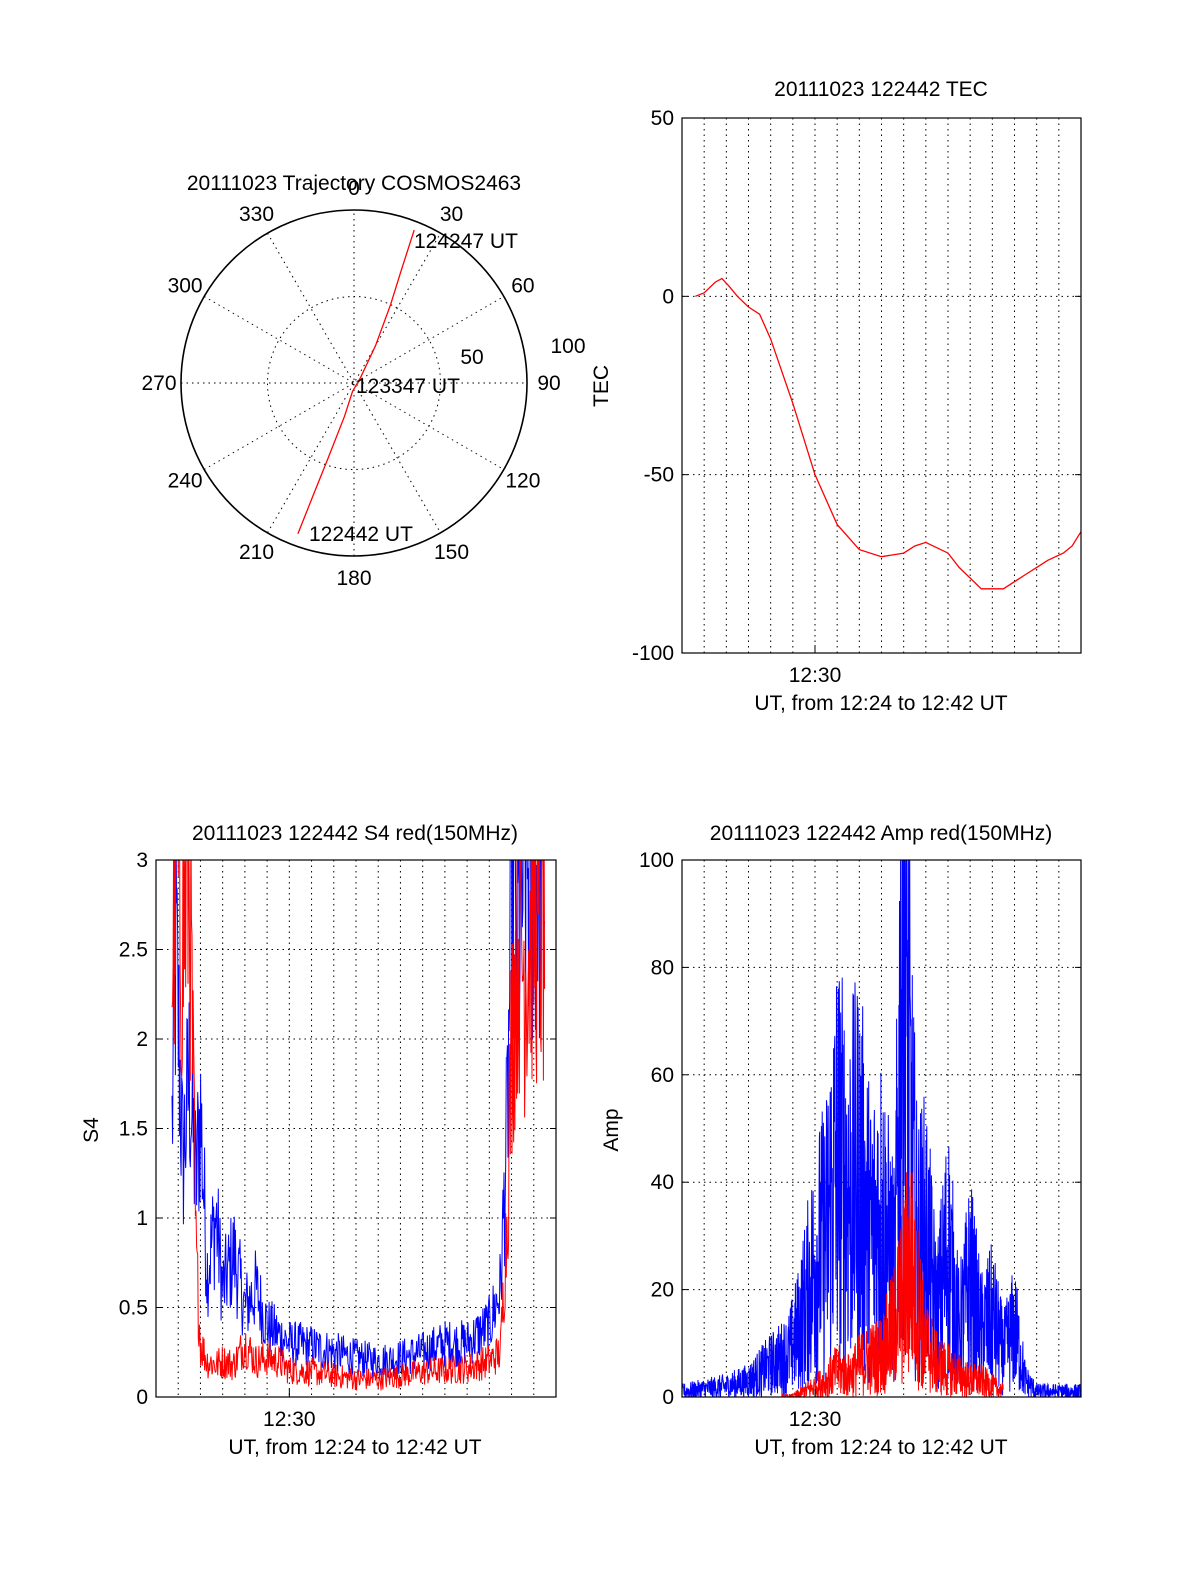 Image resolution: width=1200 pixels, height=1575 pixels. What do you see at coordinates (662, 118) in the screenshot?
I see `y-tick-label: 50` at bounding box center [662, 118].